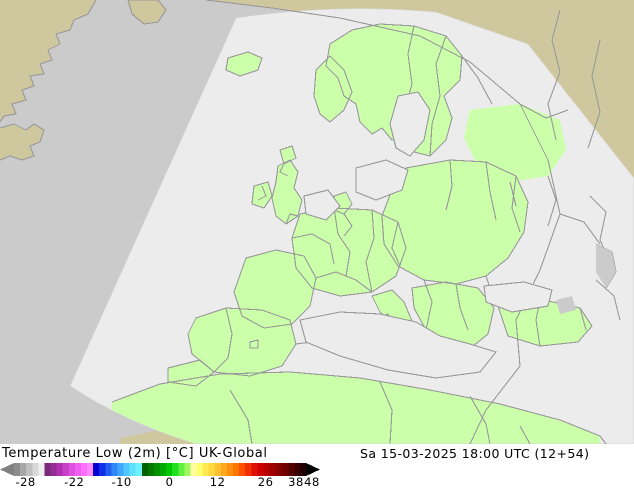 Image resolution: width=634 pixels, height=490 pixels. Describe the element at coordinates (217, 482) in the screenshot. I see `colorbar-tick-label: 12` at that location.